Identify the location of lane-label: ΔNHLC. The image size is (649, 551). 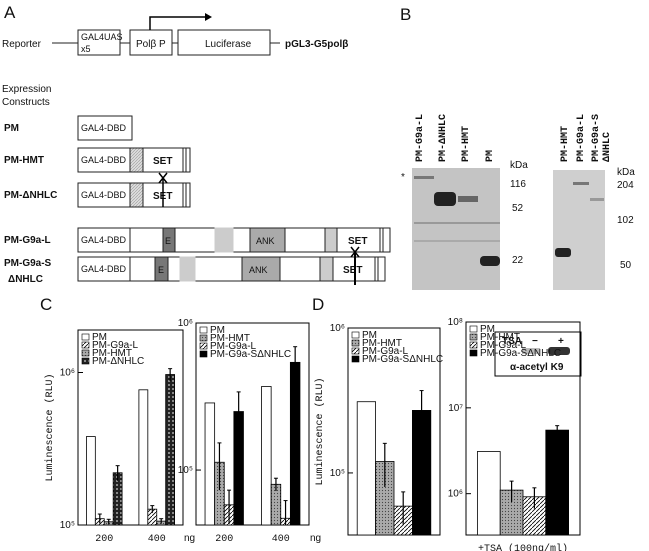
(607, 147).